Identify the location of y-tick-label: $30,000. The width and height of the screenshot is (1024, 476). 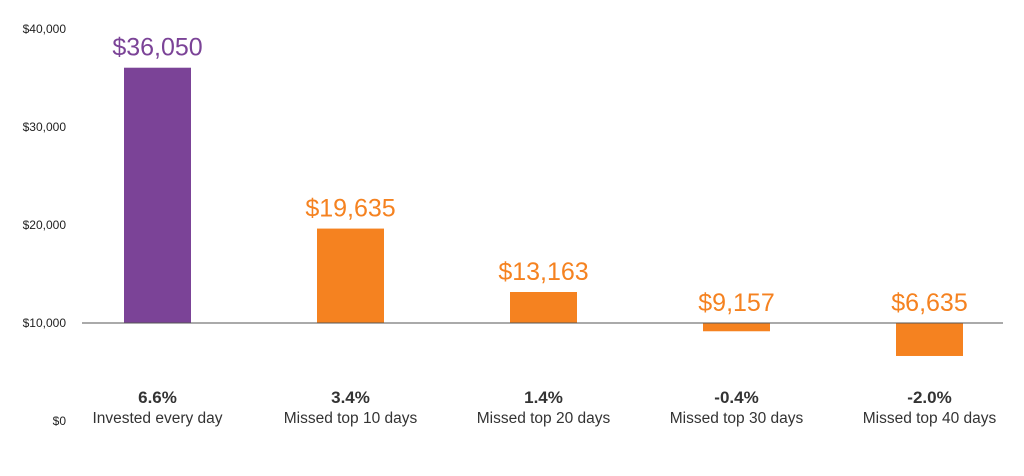
(45, 127).